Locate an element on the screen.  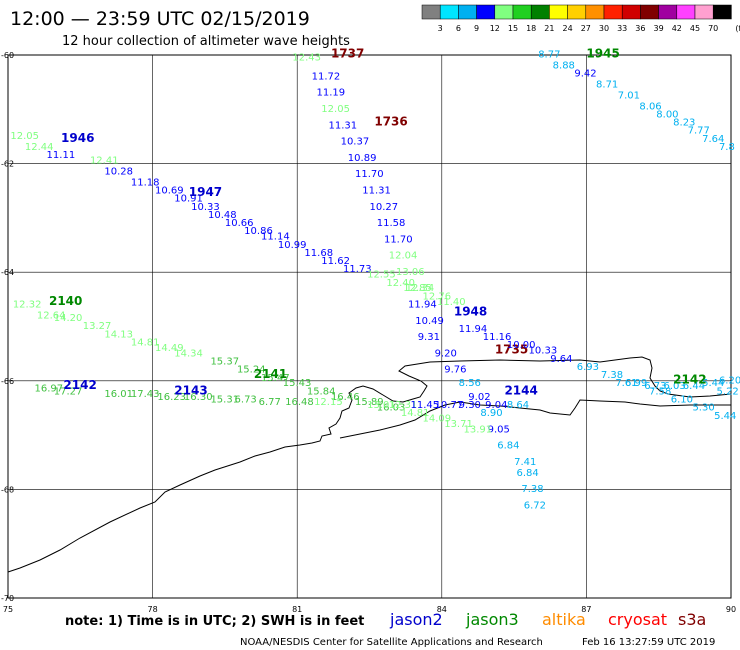
figure-title: 12:00 — 23:59 UTC 02/15/2019 is located at coordinates (160, 19).